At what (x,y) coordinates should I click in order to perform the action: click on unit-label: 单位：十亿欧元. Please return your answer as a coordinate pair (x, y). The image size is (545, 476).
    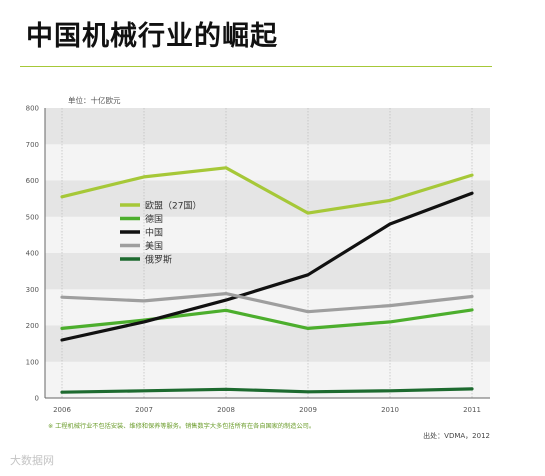
    Looking at the image, I should click on (94, 100).